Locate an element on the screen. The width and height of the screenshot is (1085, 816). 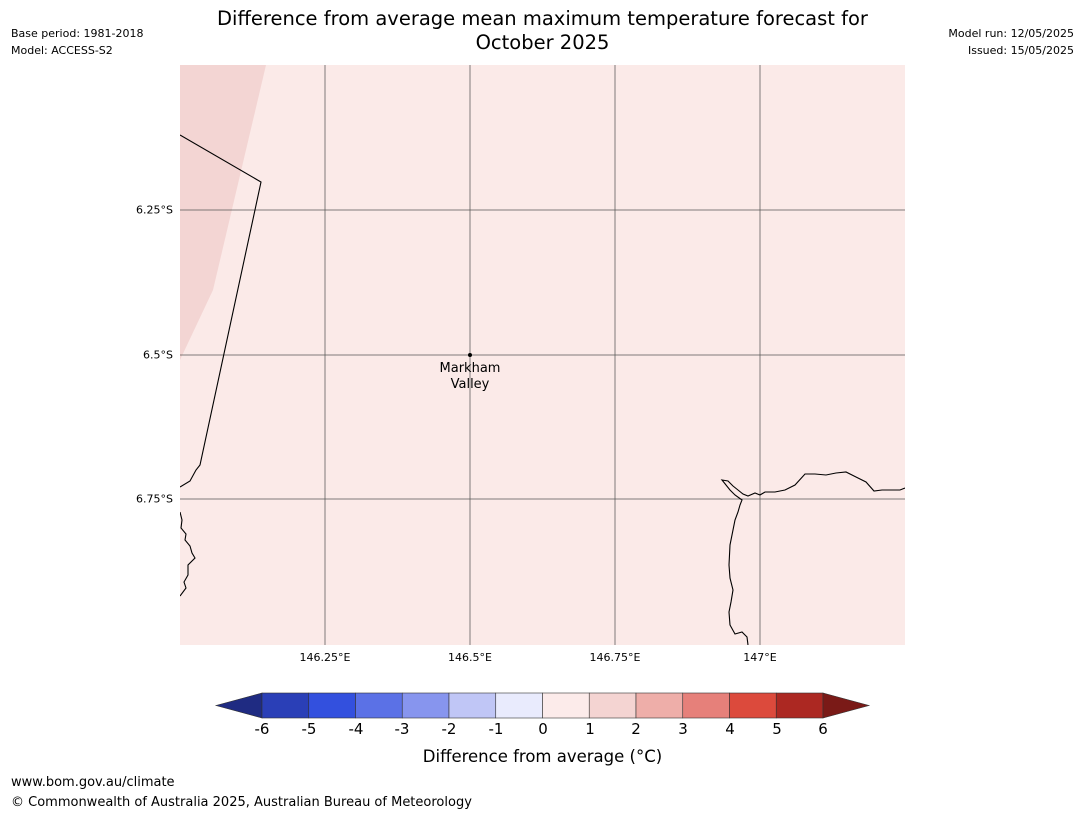
colorbar-tick: 3 is located at coordinates (683, 729).